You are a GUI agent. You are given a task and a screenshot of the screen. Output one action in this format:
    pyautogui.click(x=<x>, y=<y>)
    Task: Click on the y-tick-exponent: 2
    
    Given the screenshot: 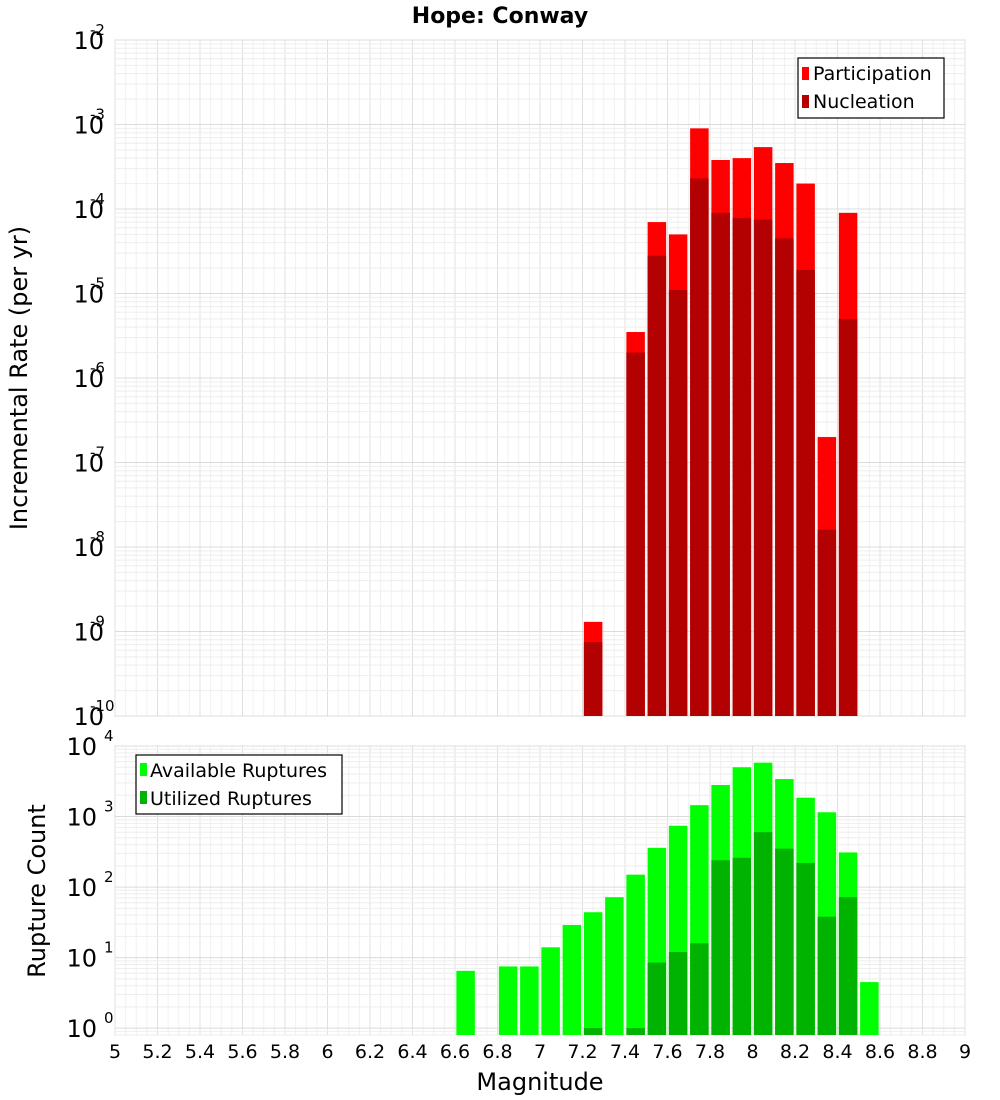 What is the action you would take?
    pyautogui.click(x=109, y=877)
    